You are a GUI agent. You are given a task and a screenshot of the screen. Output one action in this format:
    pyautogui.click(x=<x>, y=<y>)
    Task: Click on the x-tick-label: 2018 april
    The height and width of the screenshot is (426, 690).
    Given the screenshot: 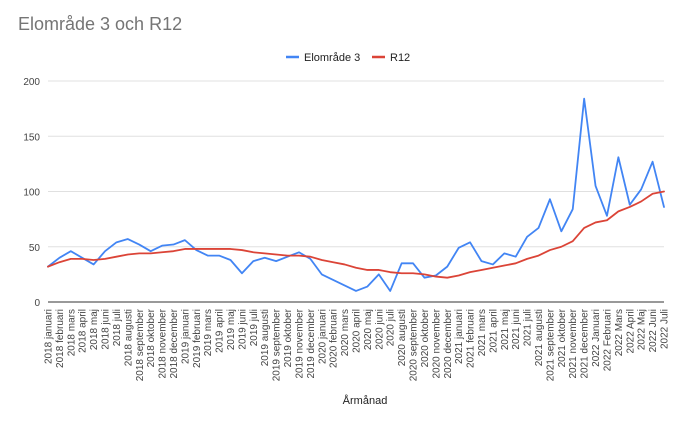 What is the action you would take?
    pyautogui.click(x=83, y=331)
    